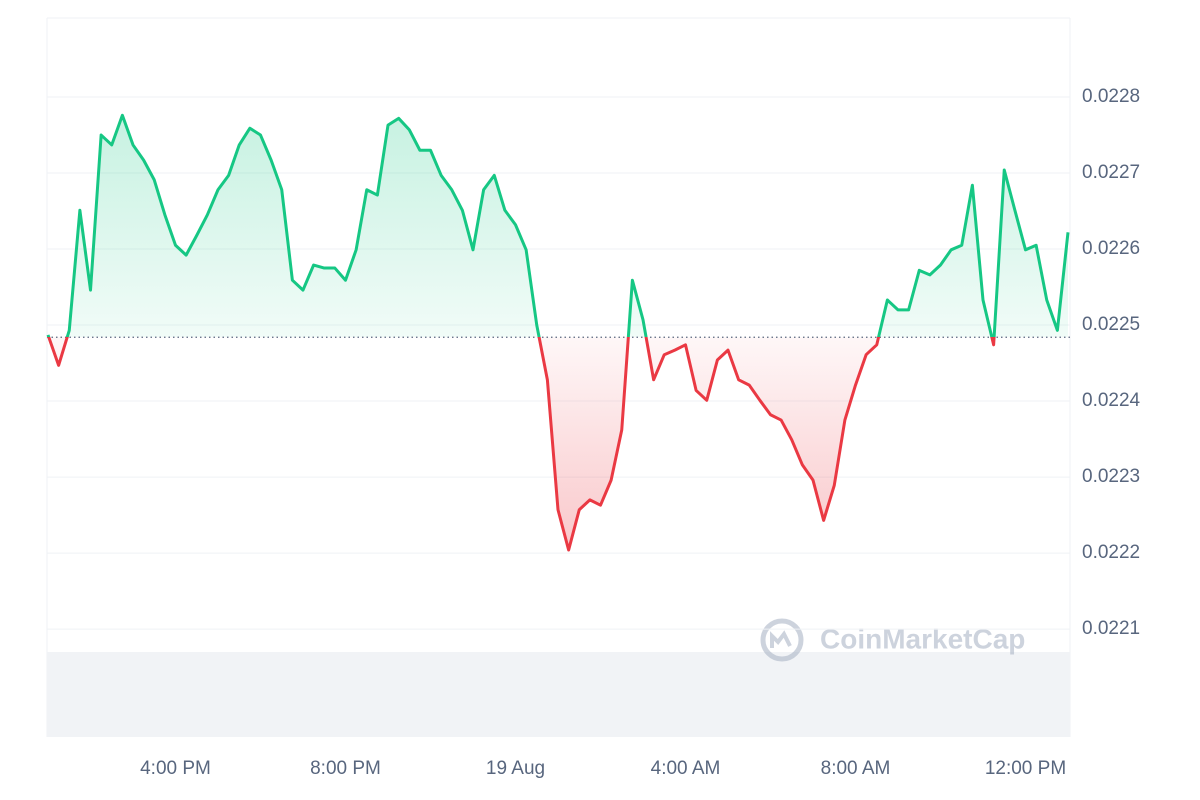  Describe the element at coordinates (1111, 400) in the screenshot. I see `y-tick-label: 0.0224` at that location.